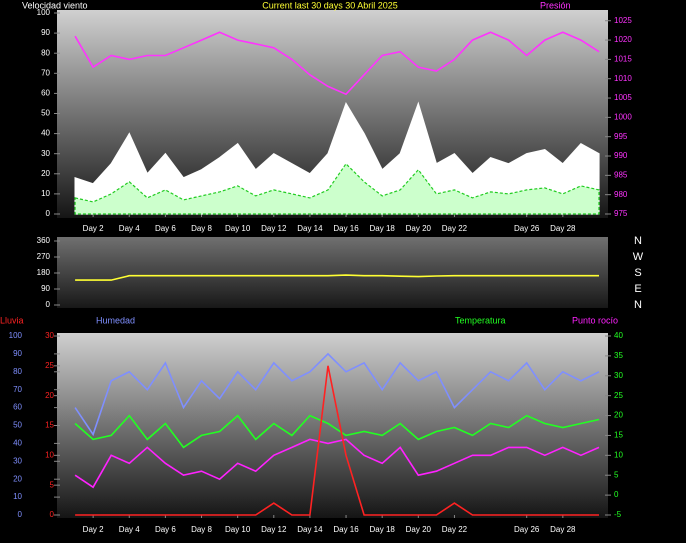 This screenshot has height=543, width=686. What do you see at coordinates (383, 228) in the screenshot?
I see `x-tick-label: Day 18` at bounding box center [383, 228].